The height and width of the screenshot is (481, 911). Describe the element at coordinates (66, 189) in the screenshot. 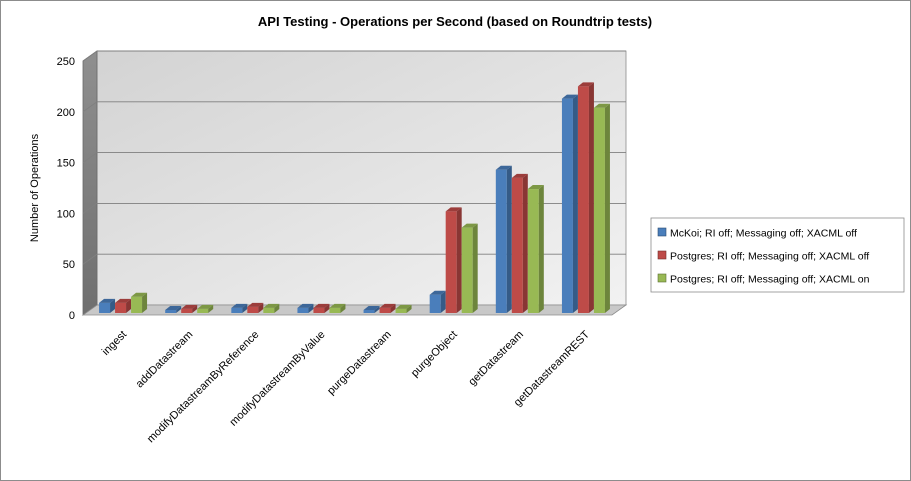

I see `y-tick-labels: 0 50 100 150 200 250` at that location.